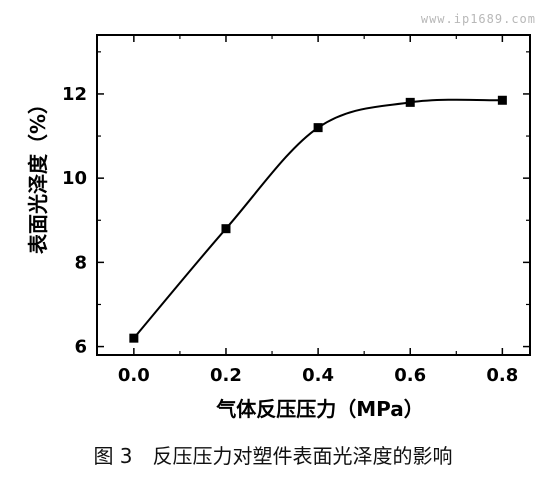 The height and width of the screenshot is (491, 546). I want to click on y-tick-label: 10, so click(74, 178).